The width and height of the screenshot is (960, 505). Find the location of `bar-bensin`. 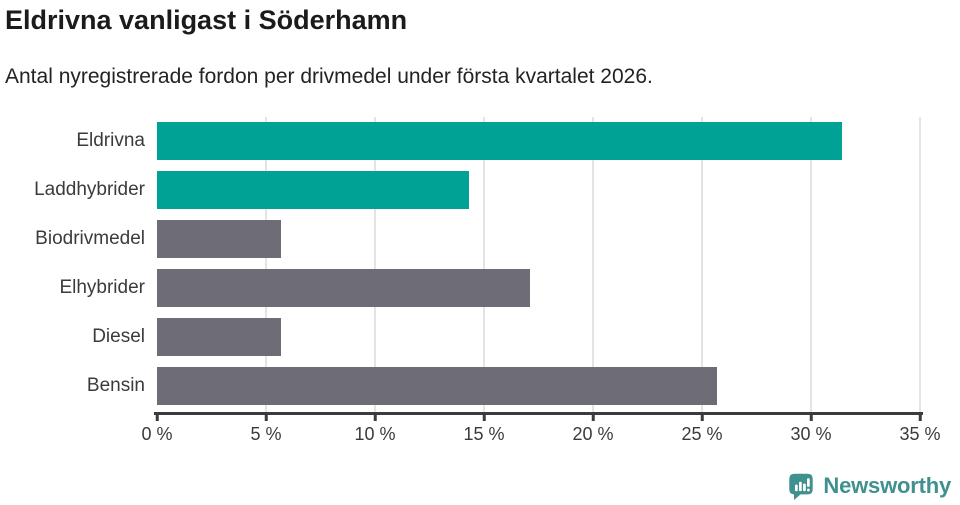

bar-bensin is located at coordinates (437, 385).